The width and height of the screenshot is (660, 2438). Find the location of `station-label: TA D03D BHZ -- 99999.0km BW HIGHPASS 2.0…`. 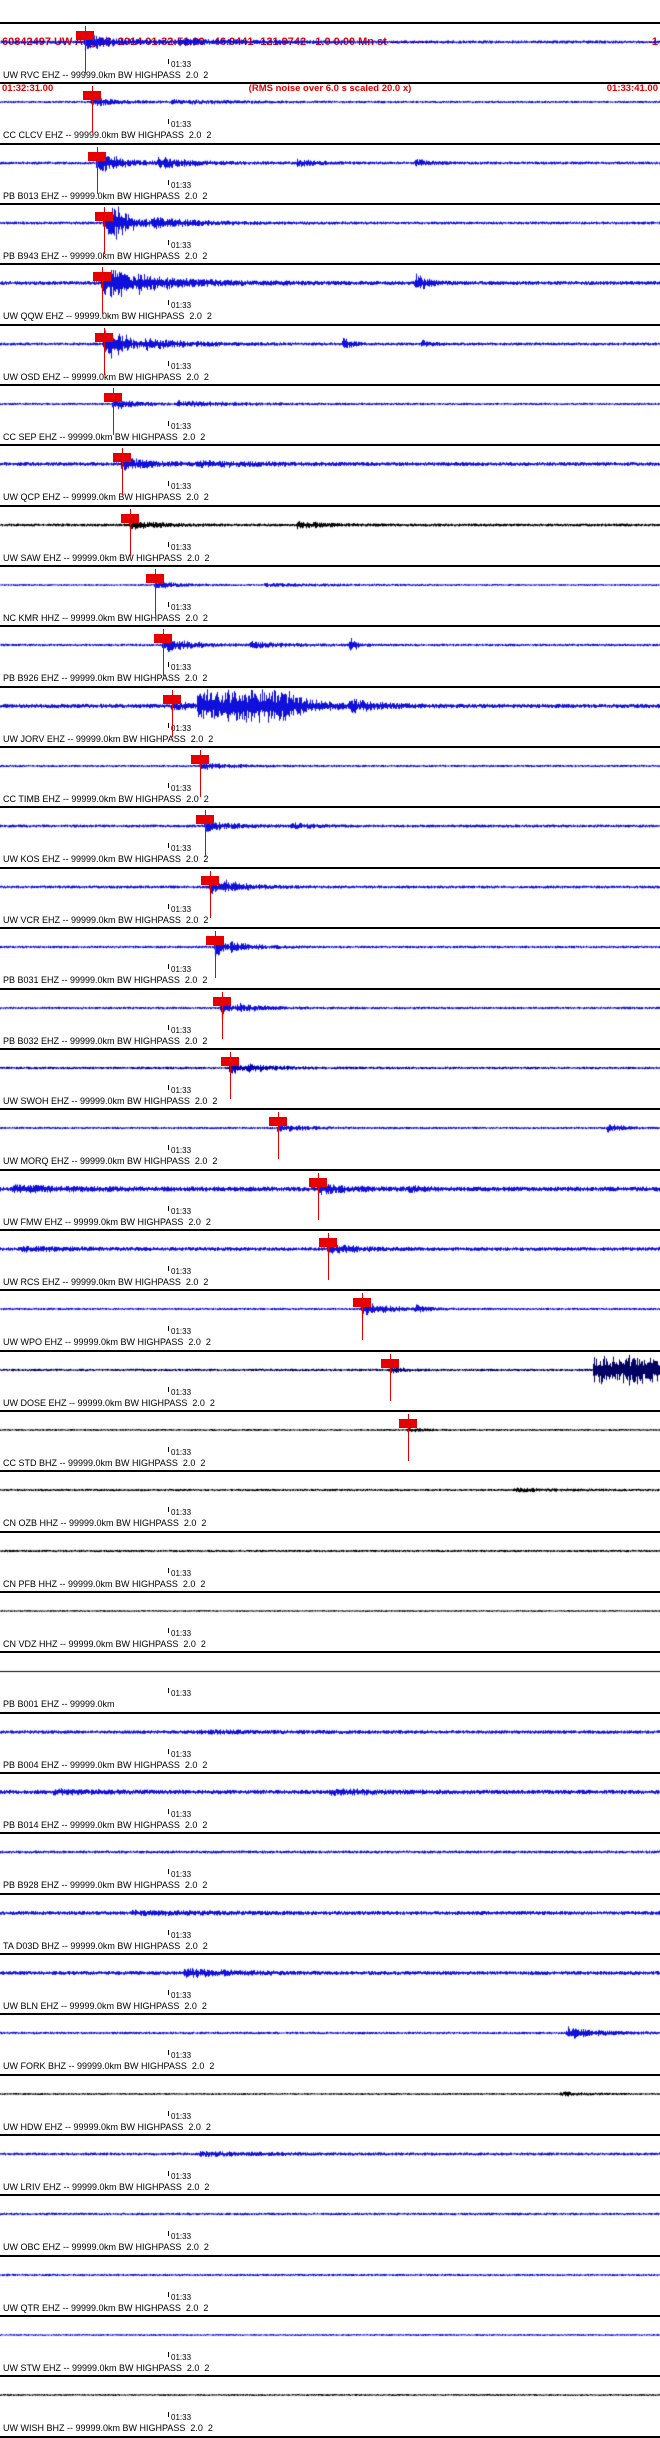

station-label: TA D03D BHZ -- 99999.0km BW HIGHPASS 2.0… is located at coordinates (105, 1945).